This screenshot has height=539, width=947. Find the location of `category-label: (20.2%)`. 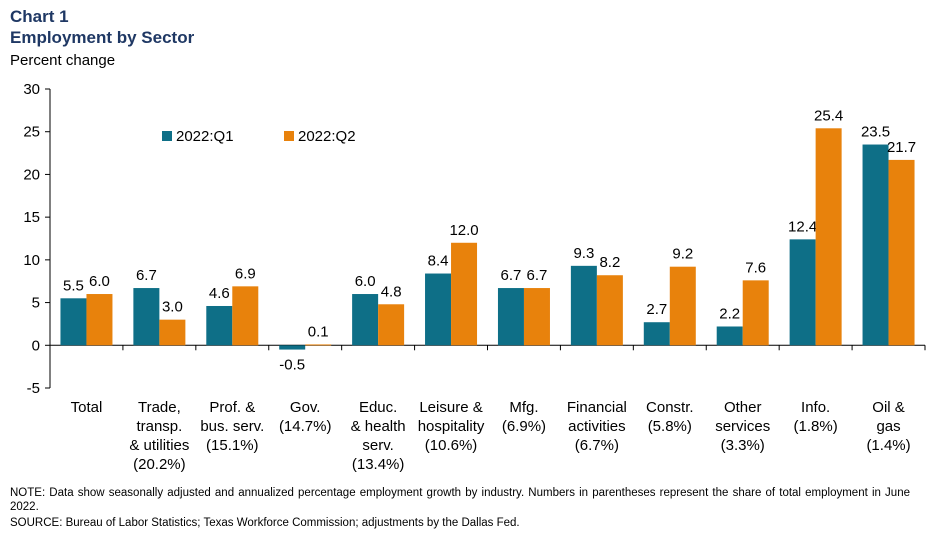

category-label: (20.2%) is located at coordinates (159, 464).